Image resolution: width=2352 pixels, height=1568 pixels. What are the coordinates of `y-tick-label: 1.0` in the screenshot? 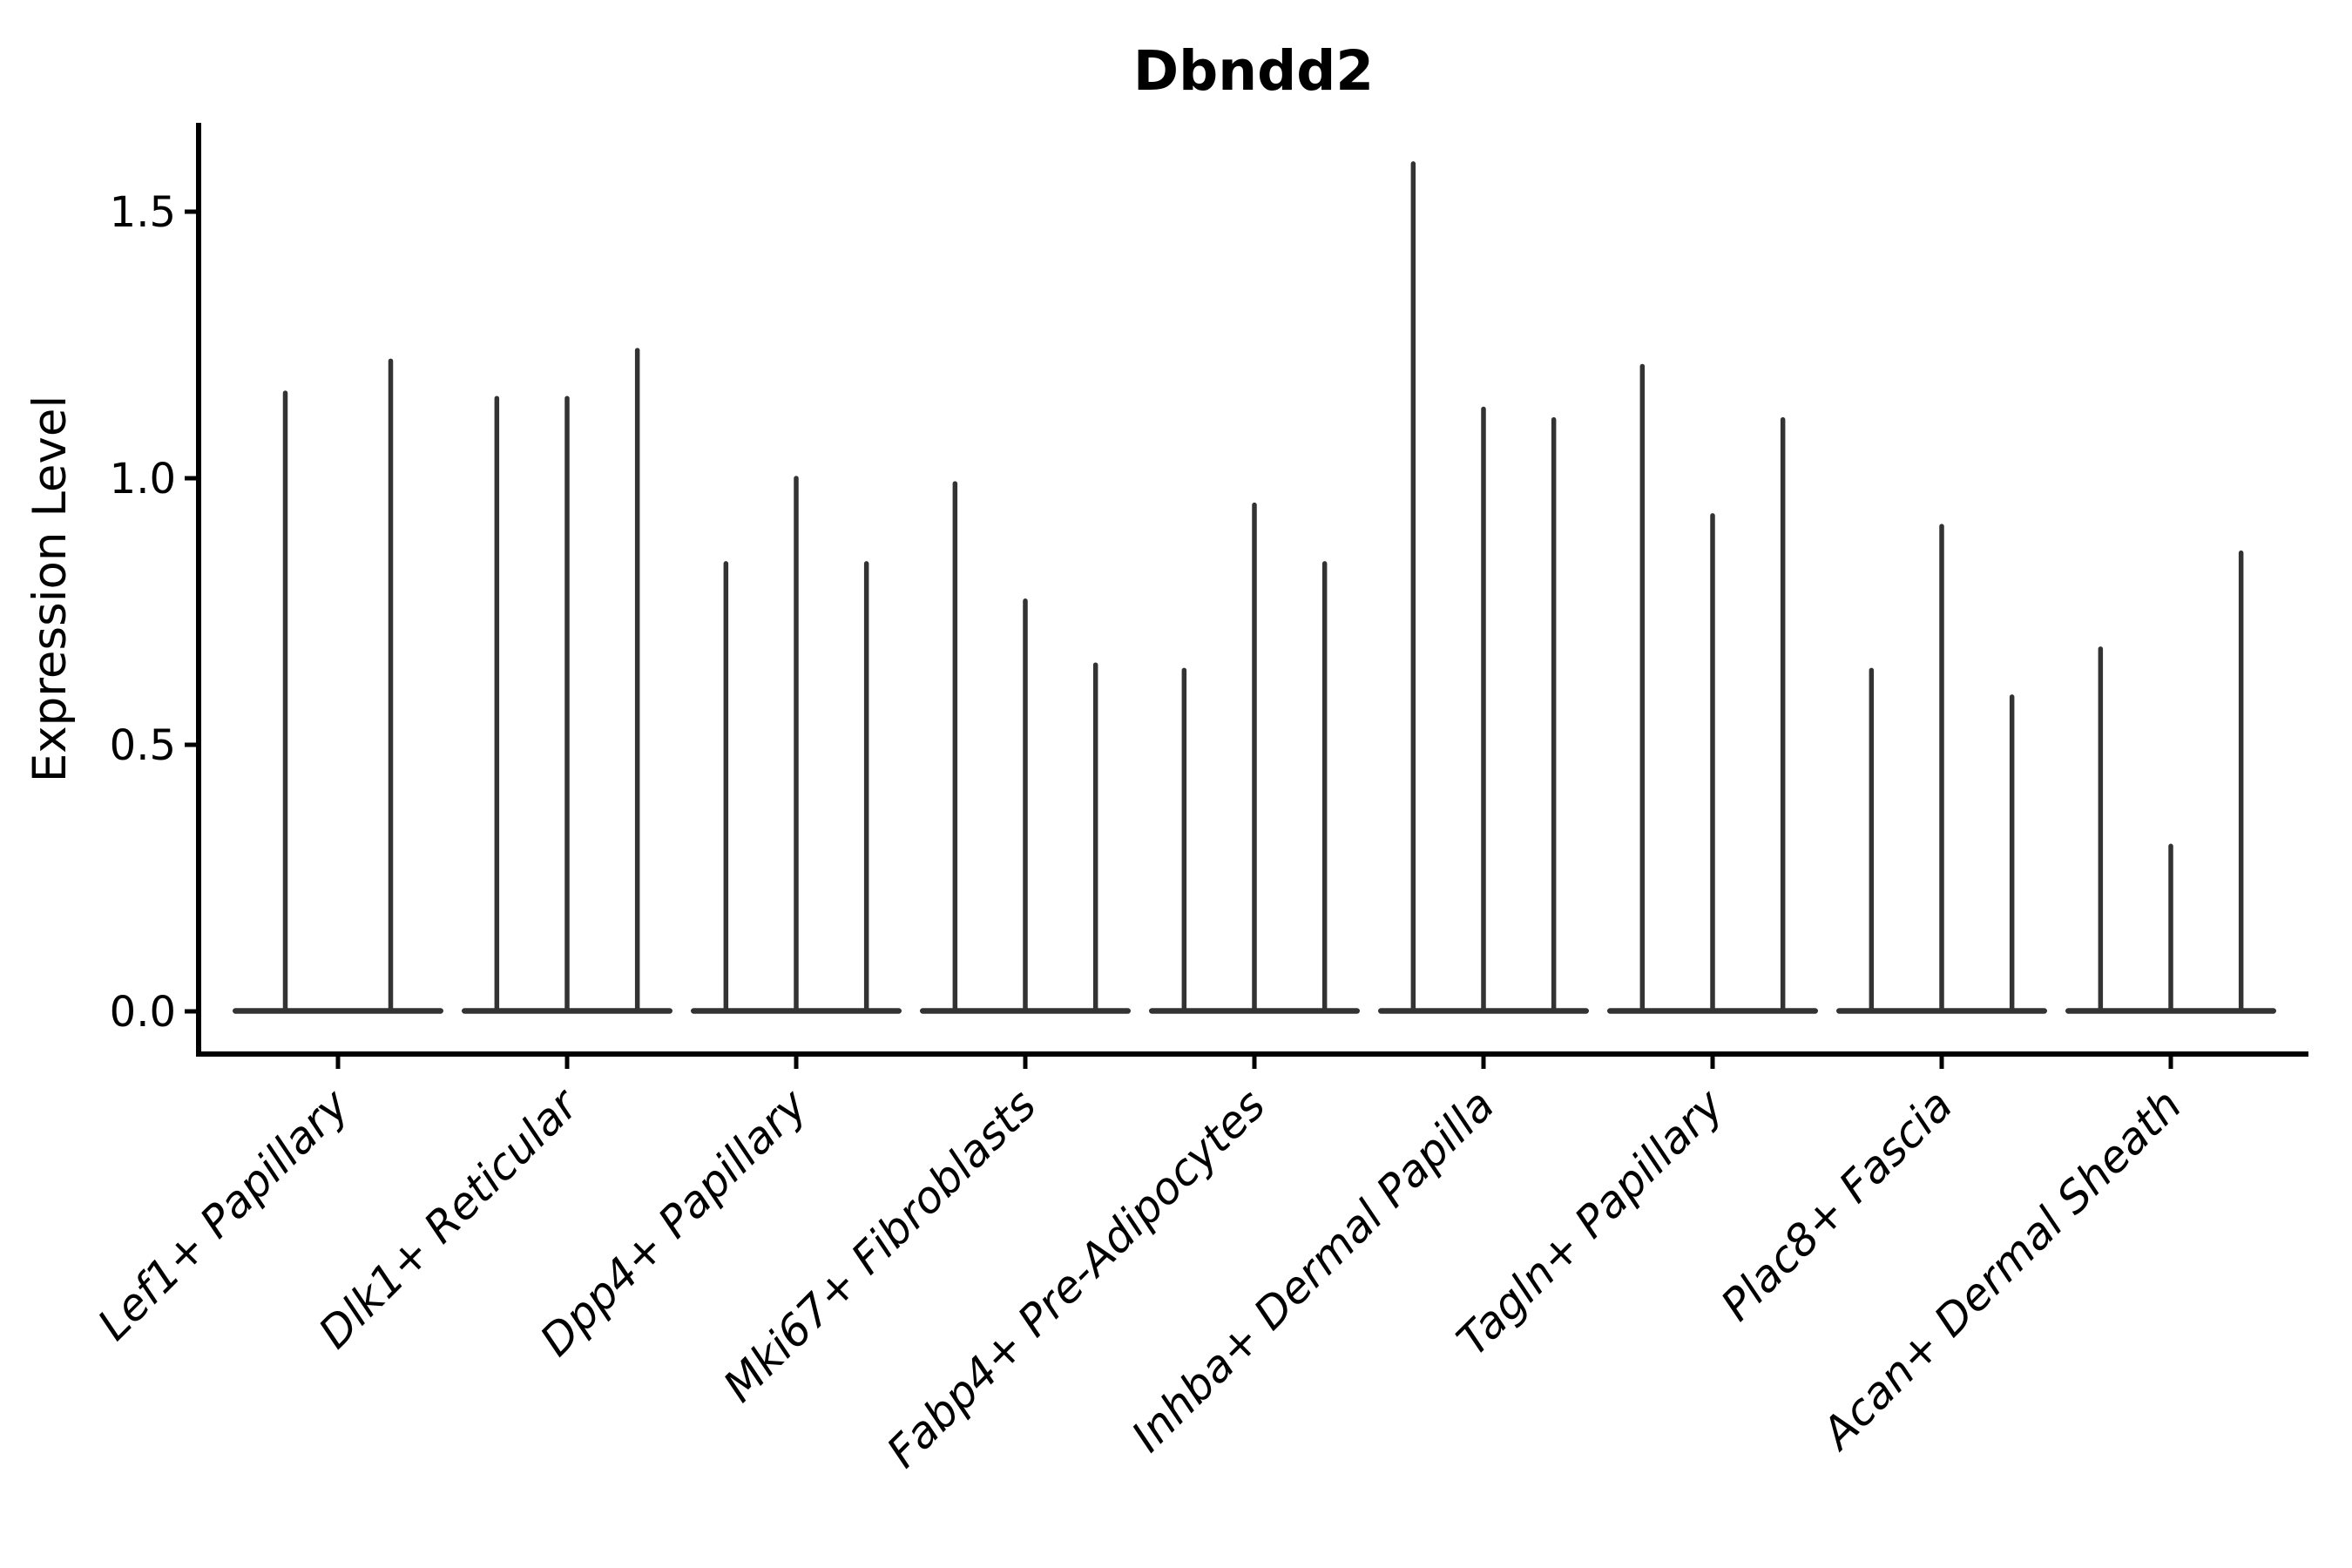 It's located at (143, 480).